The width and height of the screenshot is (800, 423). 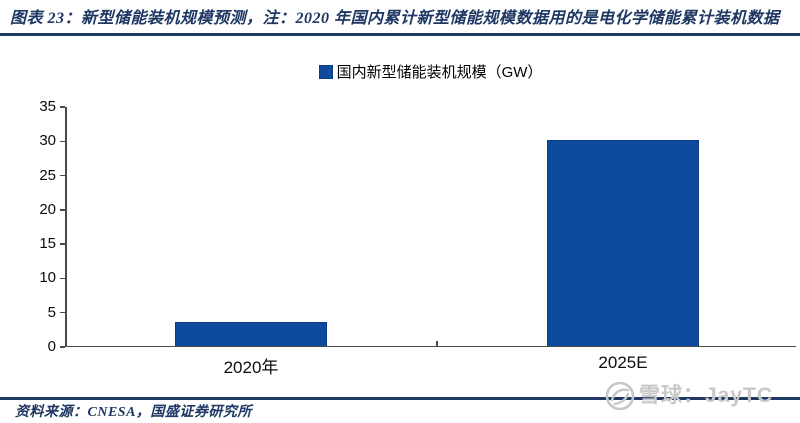 I want to click on y-tick-label: 20, so click(x=47, y=209).